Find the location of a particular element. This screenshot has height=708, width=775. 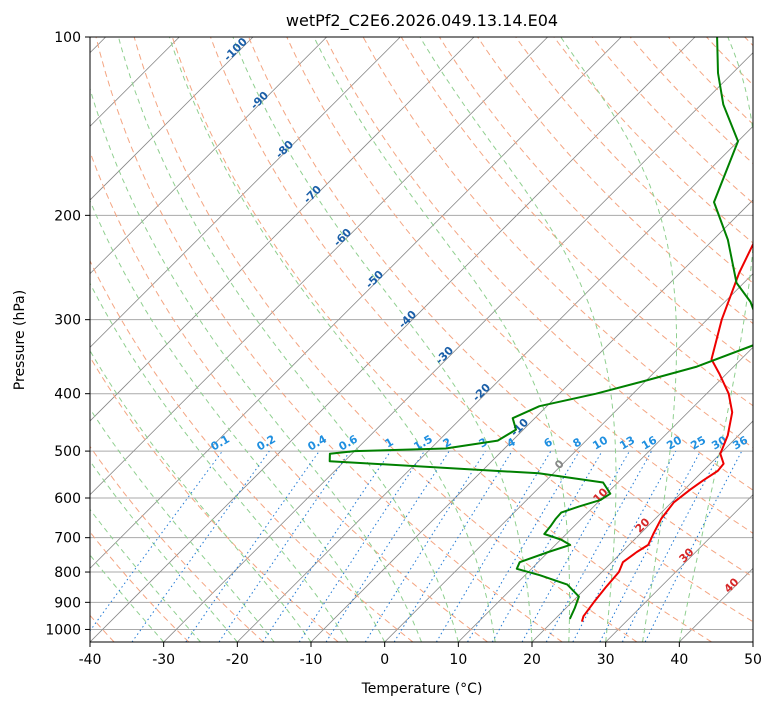

x-tick-label: 10 is located at coordinates (458, 660).